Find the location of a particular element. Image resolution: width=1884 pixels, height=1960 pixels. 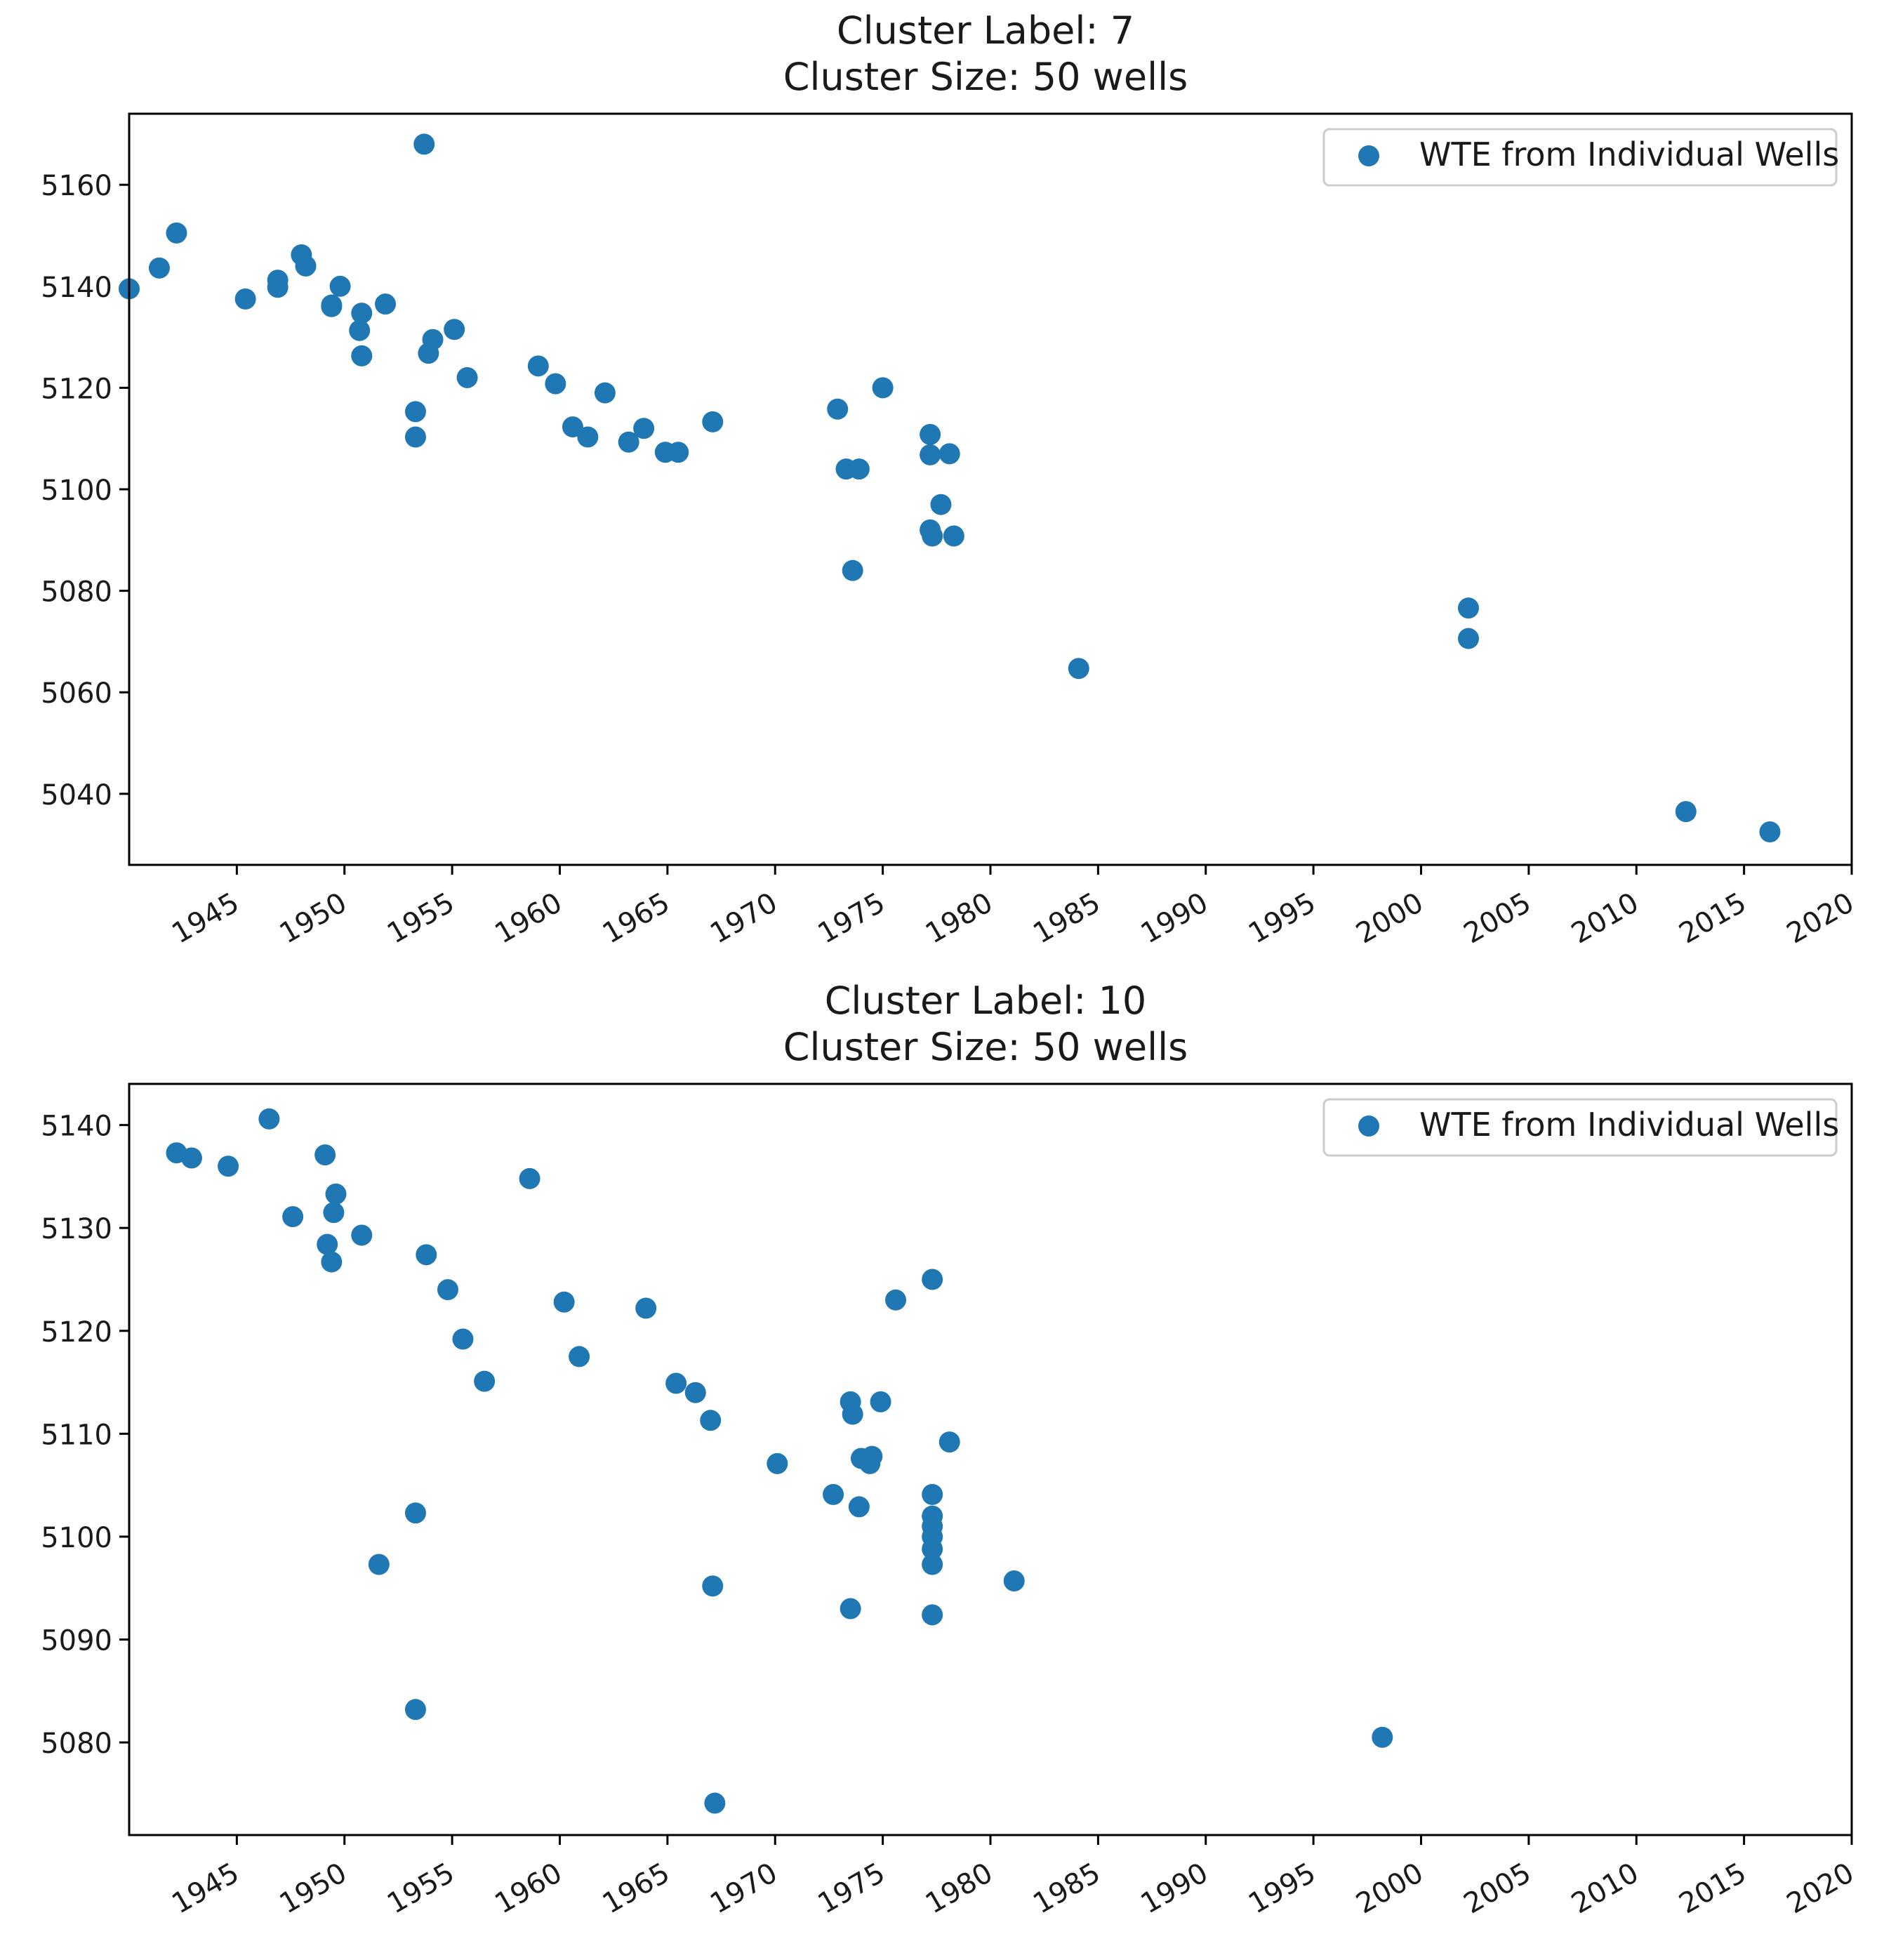

chart-title: Cluster Label: 10 is located at coordinates (986, 1001).